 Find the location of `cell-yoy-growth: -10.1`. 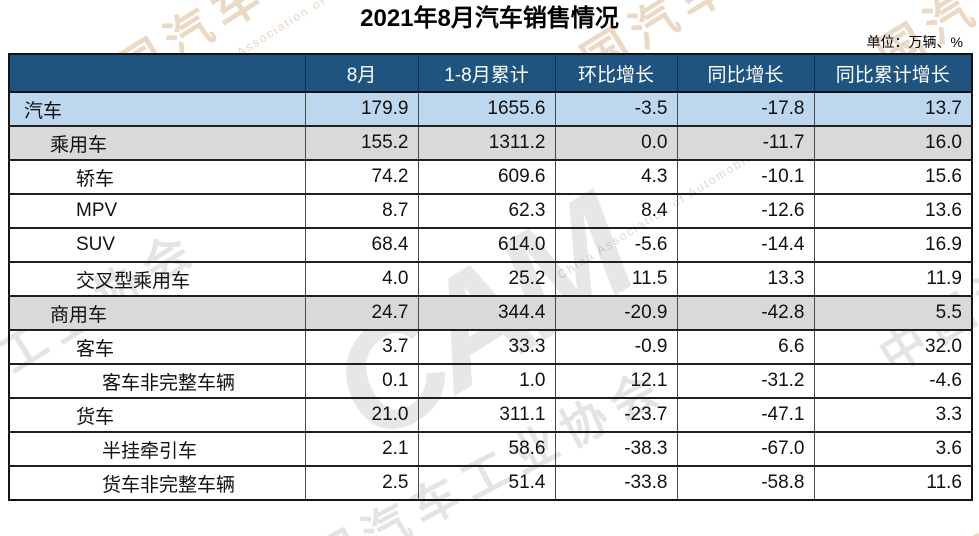

cell-yoy-growth: -10.1 is located at coordinates (745, 176).